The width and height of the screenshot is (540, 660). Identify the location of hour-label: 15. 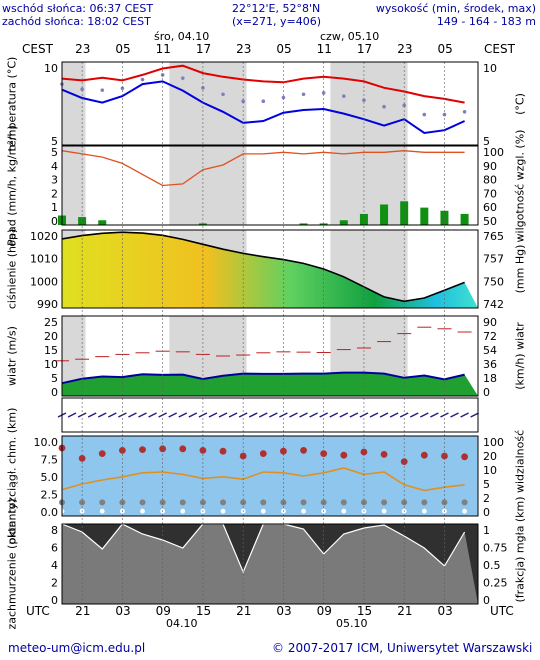
(203, 611).